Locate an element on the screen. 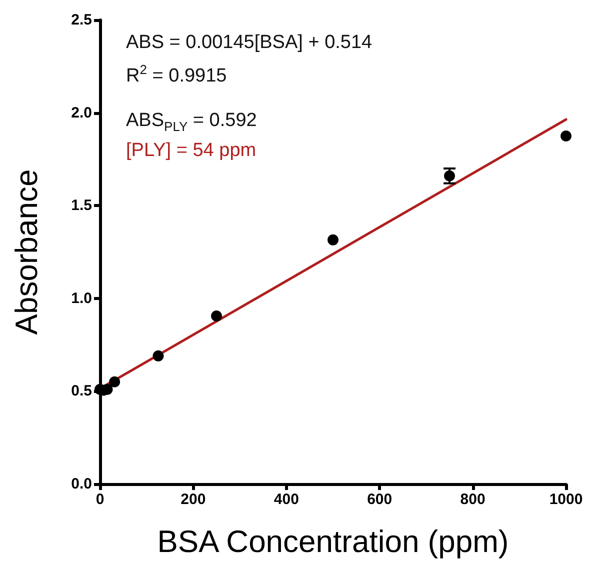 The width and height of the screenshot is (590, 567). annotation: R$^{2}$ = 0.9915 is located at coordinates (176, 75).